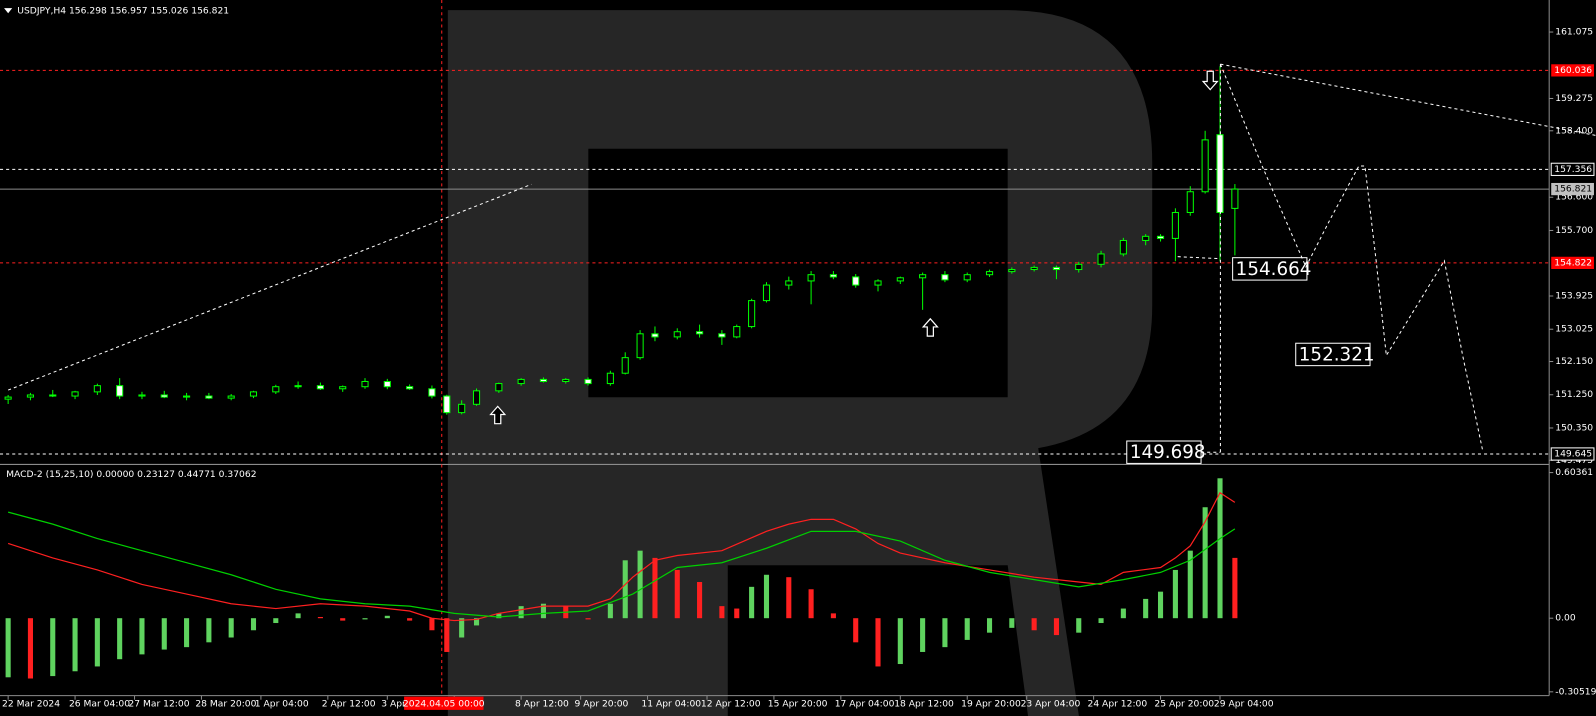 The width and height of the screenshot is (1596, 716). I want to click on y-tick-label: 151.250, so click(1574, 394).